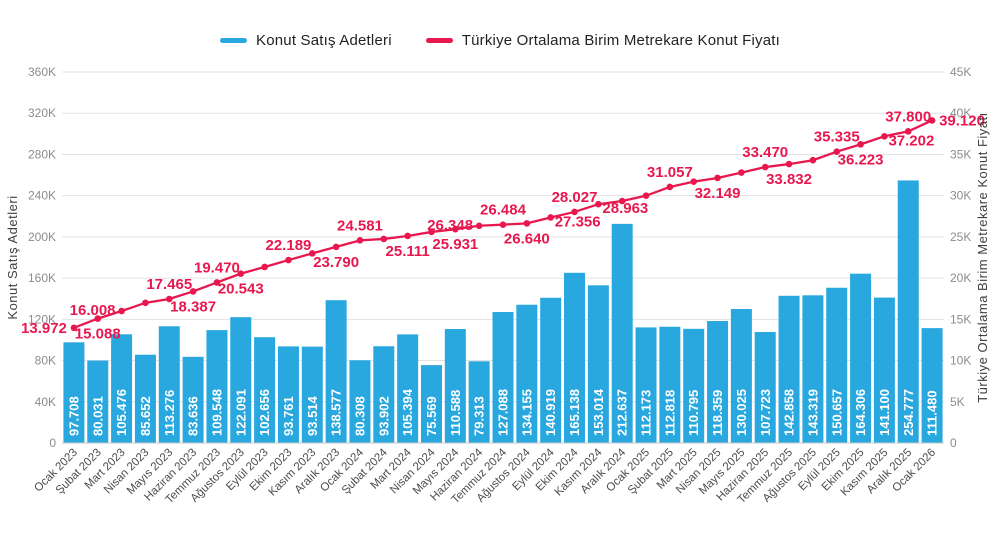  I want to click on bar-value-label: 138.577, so click(336, 412).